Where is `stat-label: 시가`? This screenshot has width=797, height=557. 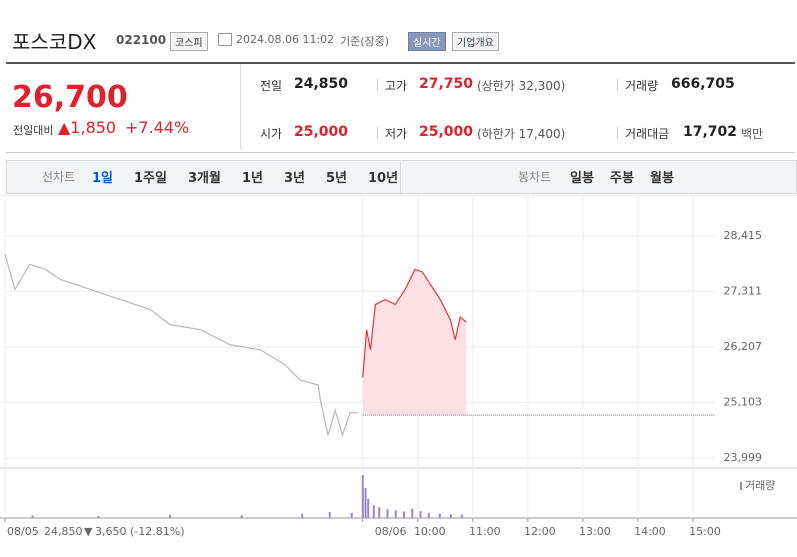
stat-label: 시가 is located at coordinates (271, 134).